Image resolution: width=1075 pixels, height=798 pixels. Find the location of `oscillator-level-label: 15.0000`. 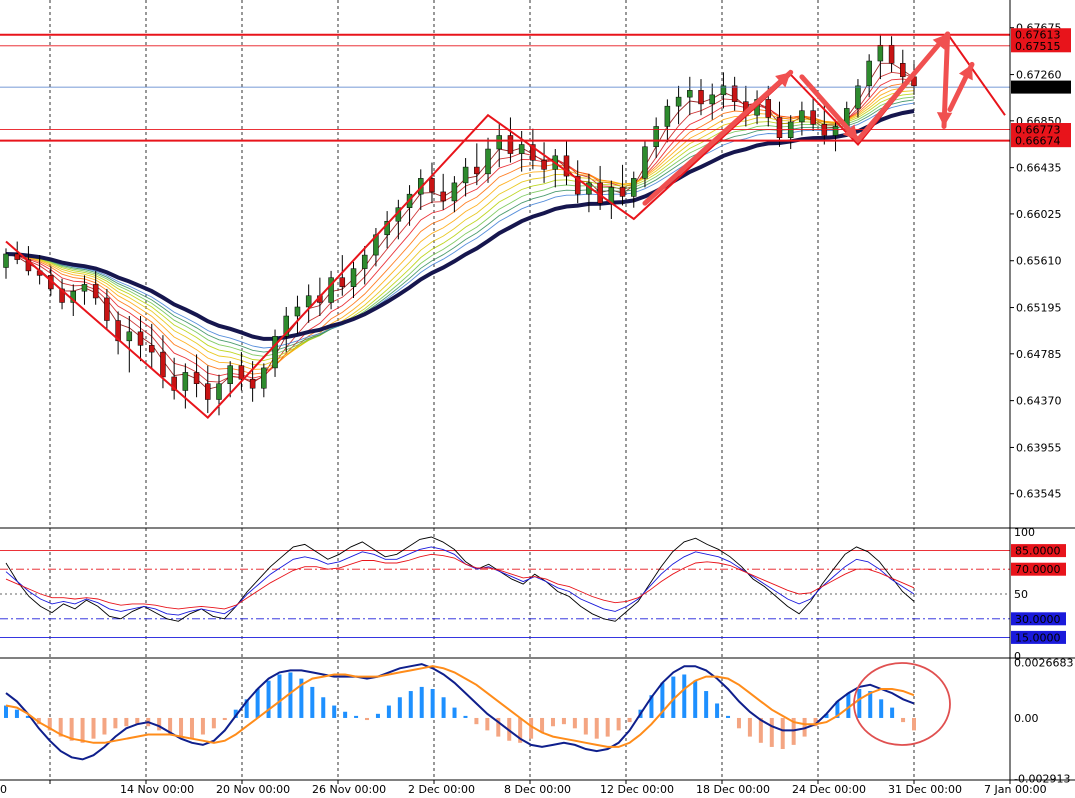

oscillator-level-label: 15.0000 is located at coordinates (1038, 637).